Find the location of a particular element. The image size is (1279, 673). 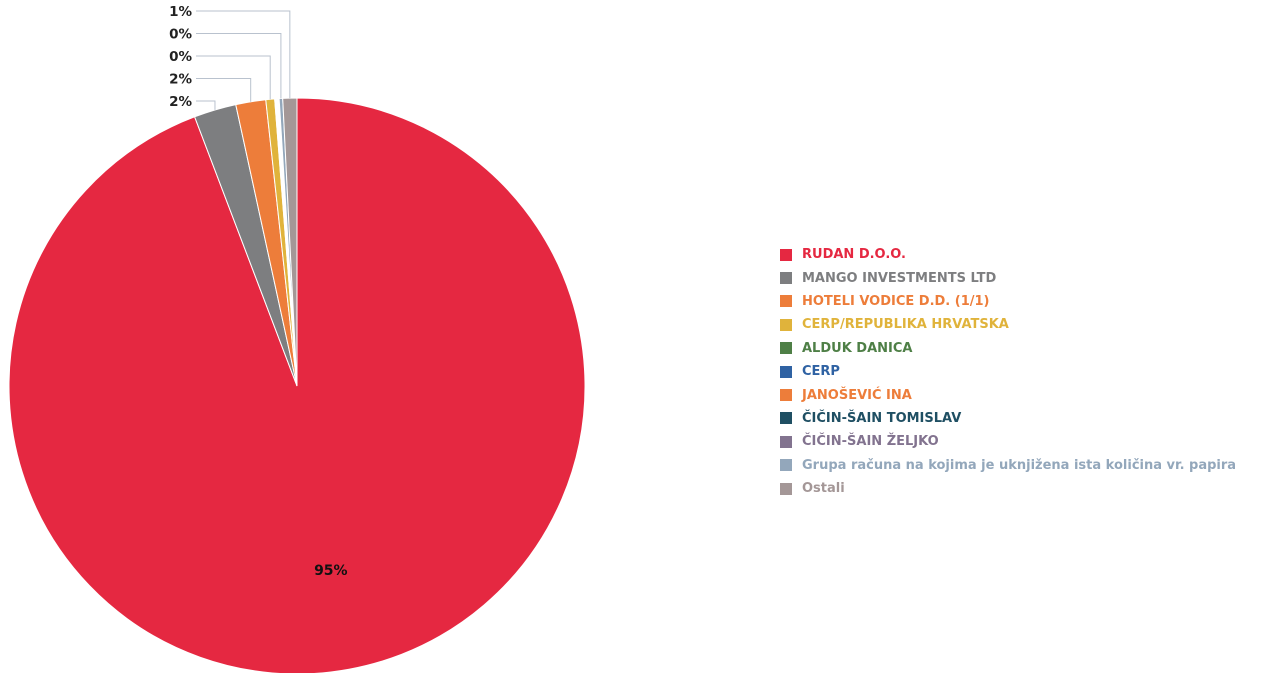

legend-item-mango-investments-ltd: MANGO INVESTMENTS LTD is located at coordinates (1025, 277).